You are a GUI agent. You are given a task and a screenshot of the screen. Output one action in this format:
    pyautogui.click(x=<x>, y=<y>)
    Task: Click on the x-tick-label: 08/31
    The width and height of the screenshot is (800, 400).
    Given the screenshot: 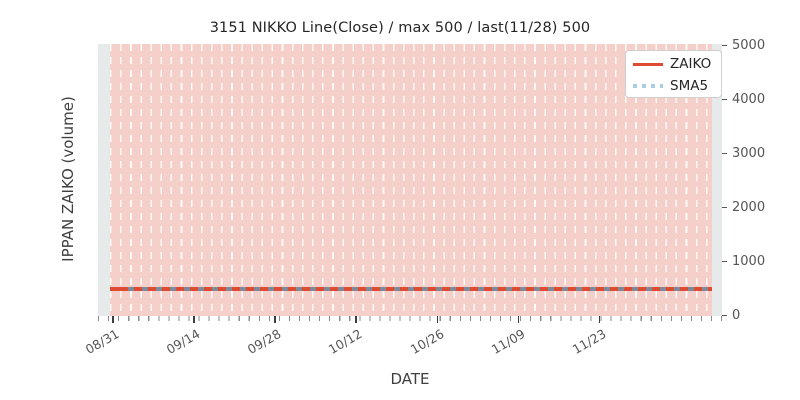 What is the action you would take?
    pyautogui.click(x=102, y=342)
    